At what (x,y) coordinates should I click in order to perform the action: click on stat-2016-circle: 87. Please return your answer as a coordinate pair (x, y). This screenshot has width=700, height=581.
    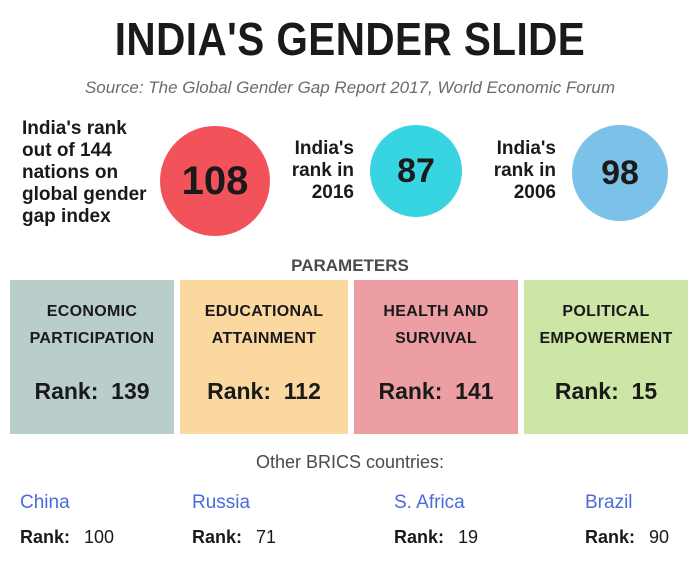
    Looking at the image, I should click on (416, 171).